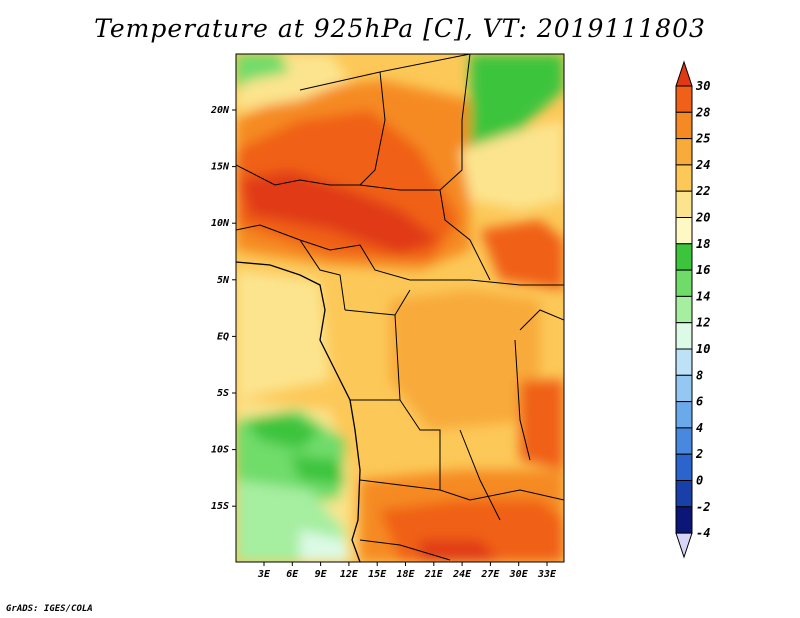 The height and width of the screenshot is (618, 800). Describe the element at coordinates (223, 280) in the screenshot. I see `lat-tick-label: 5N` at that location.